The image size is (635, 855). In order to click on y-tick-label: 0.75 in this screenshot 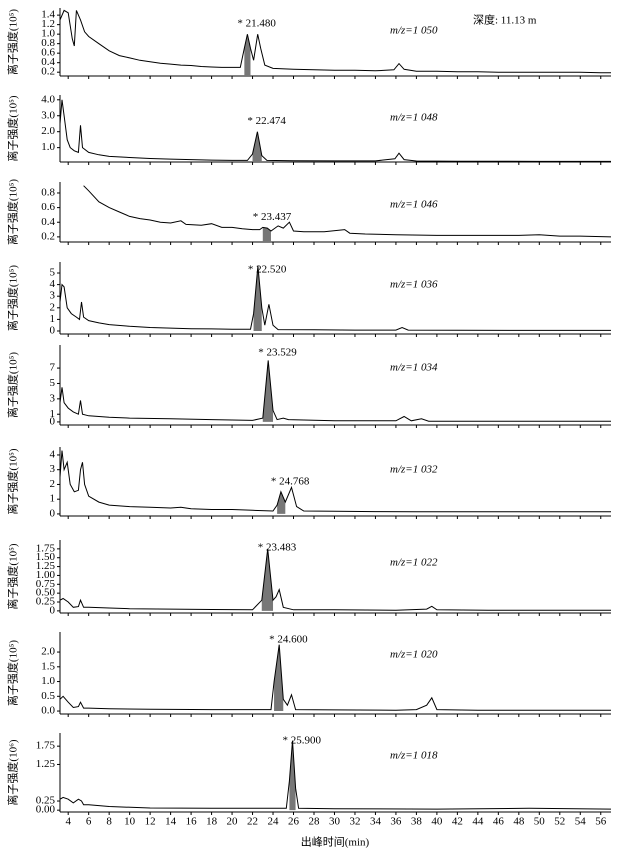, I will do `click(46, 584)`.